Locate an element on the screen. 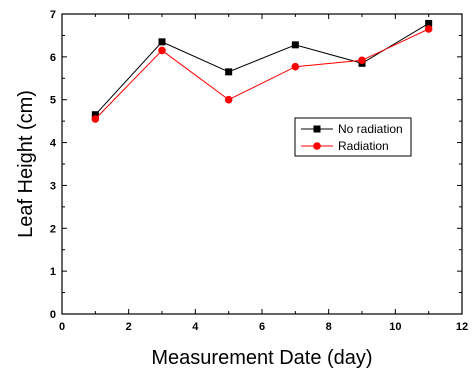  x-tick-label: 2 is located at coordinates (129, 327).